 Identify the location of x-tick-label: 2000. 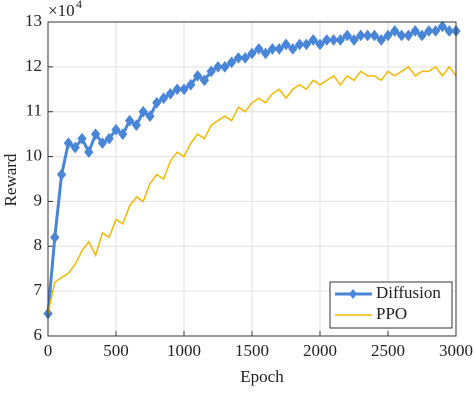
(320, 350).